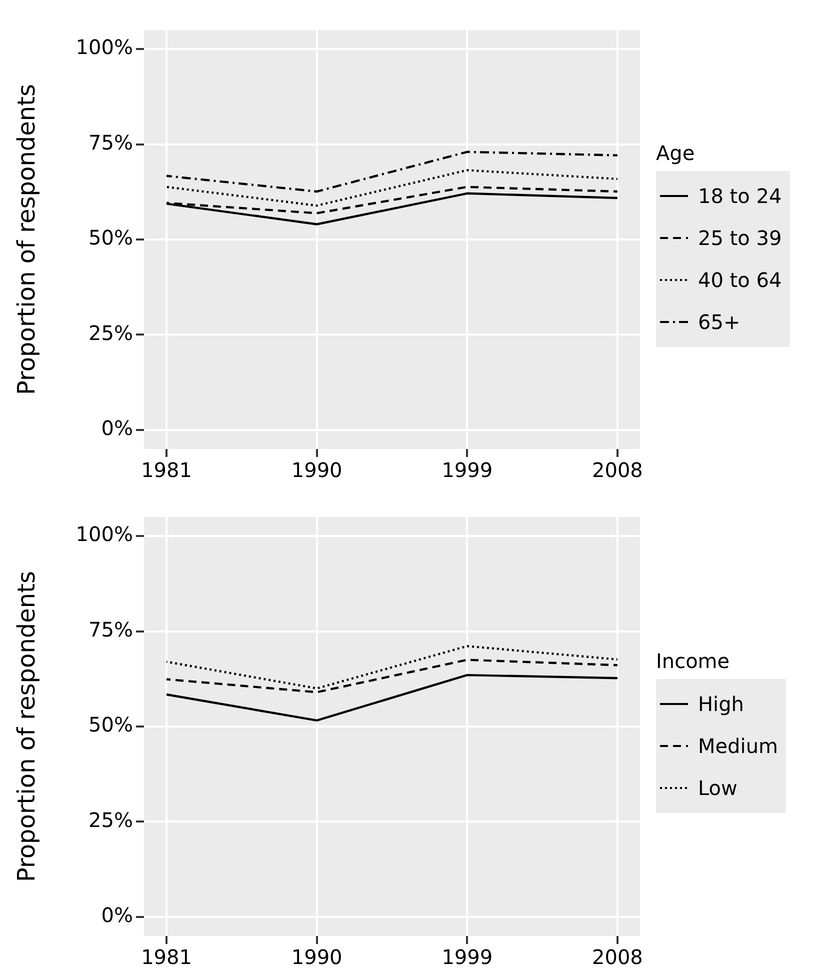 This screenshot has width=818, height=975. Describe the element at coordinates (740, 196) in the screenshot. I see `legend-label: 18 to 24` at that location.